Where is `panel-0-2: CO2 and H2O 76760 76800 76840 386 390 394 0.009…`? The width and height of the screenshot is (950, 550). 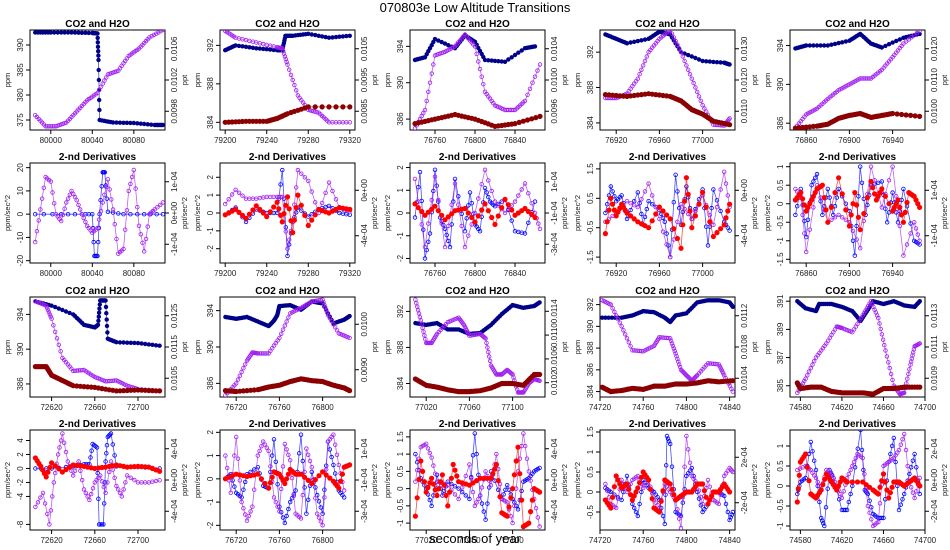
panel-0-2: CO2 and H2O 76760 76800 76840 386 390 394 0.009… is located at coordinates (476, 82).